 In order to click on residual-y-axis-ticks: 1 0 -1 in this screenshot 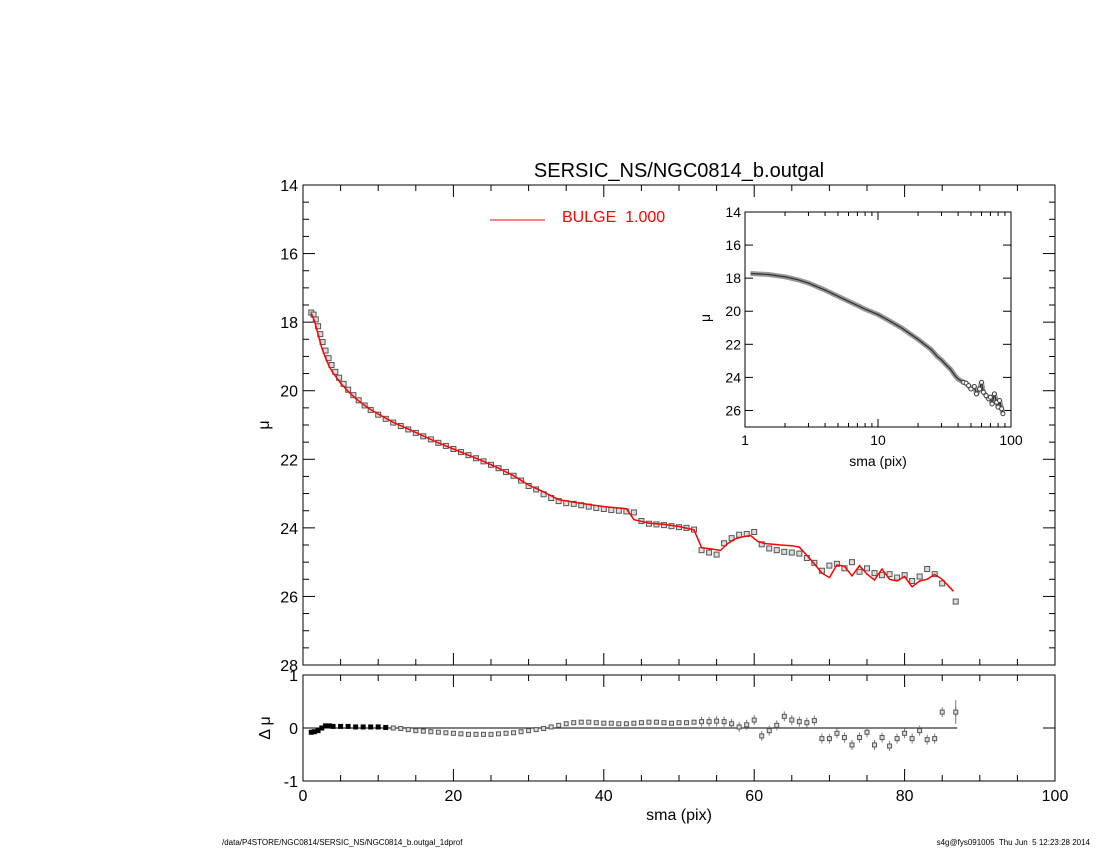, I will do `click(669, 729)`.